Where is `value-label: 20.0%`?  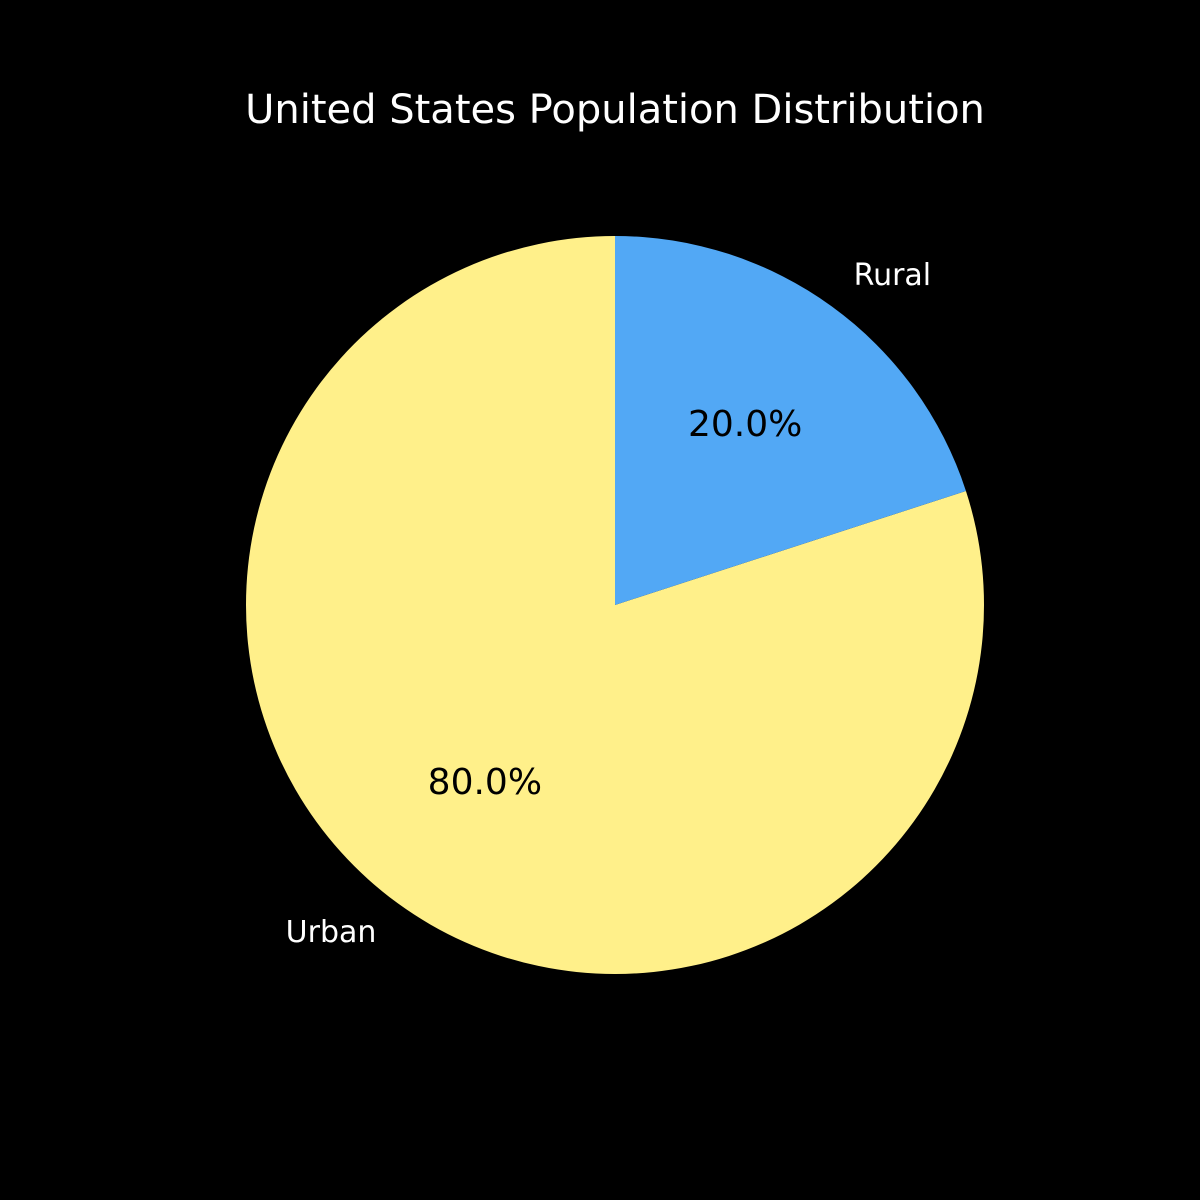
value-label: 20.0% is located at coordinates (745, 424).